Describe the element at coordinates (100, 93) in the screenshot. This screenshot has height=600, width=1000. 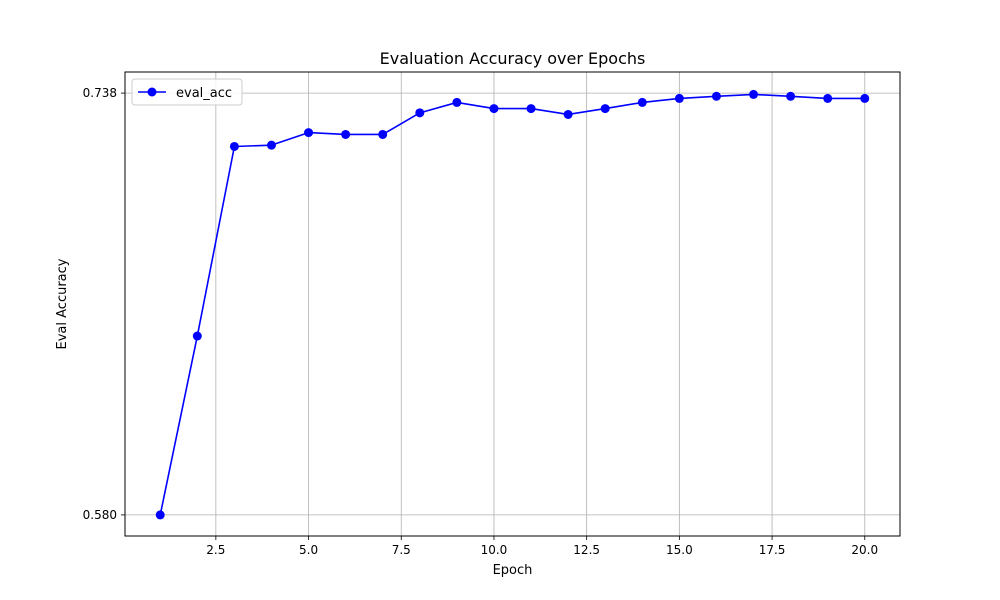
I see `y-tick-label: 0.738` at that location.